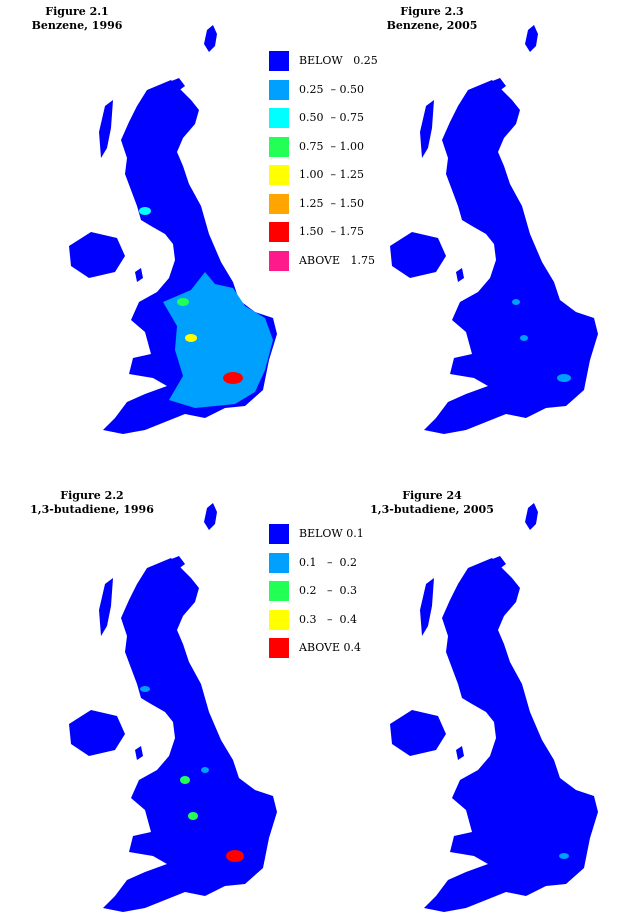  I want to click on figure-2-2-title: Figure 2.2 1,3-butadiene, 1996, so click(92, 503).